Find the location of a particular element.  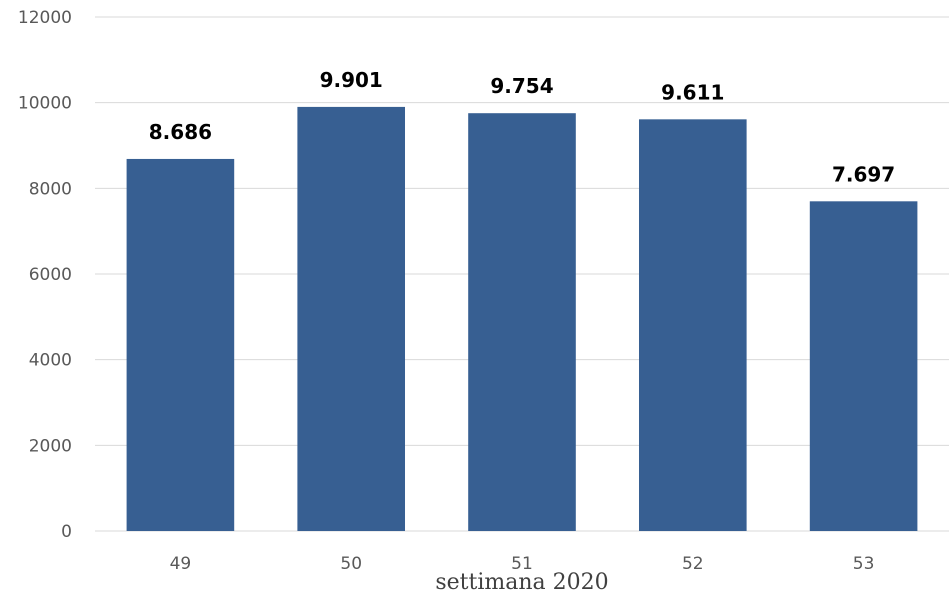

data-label-week-50: 9.901 is located at coordinates (351, 80).